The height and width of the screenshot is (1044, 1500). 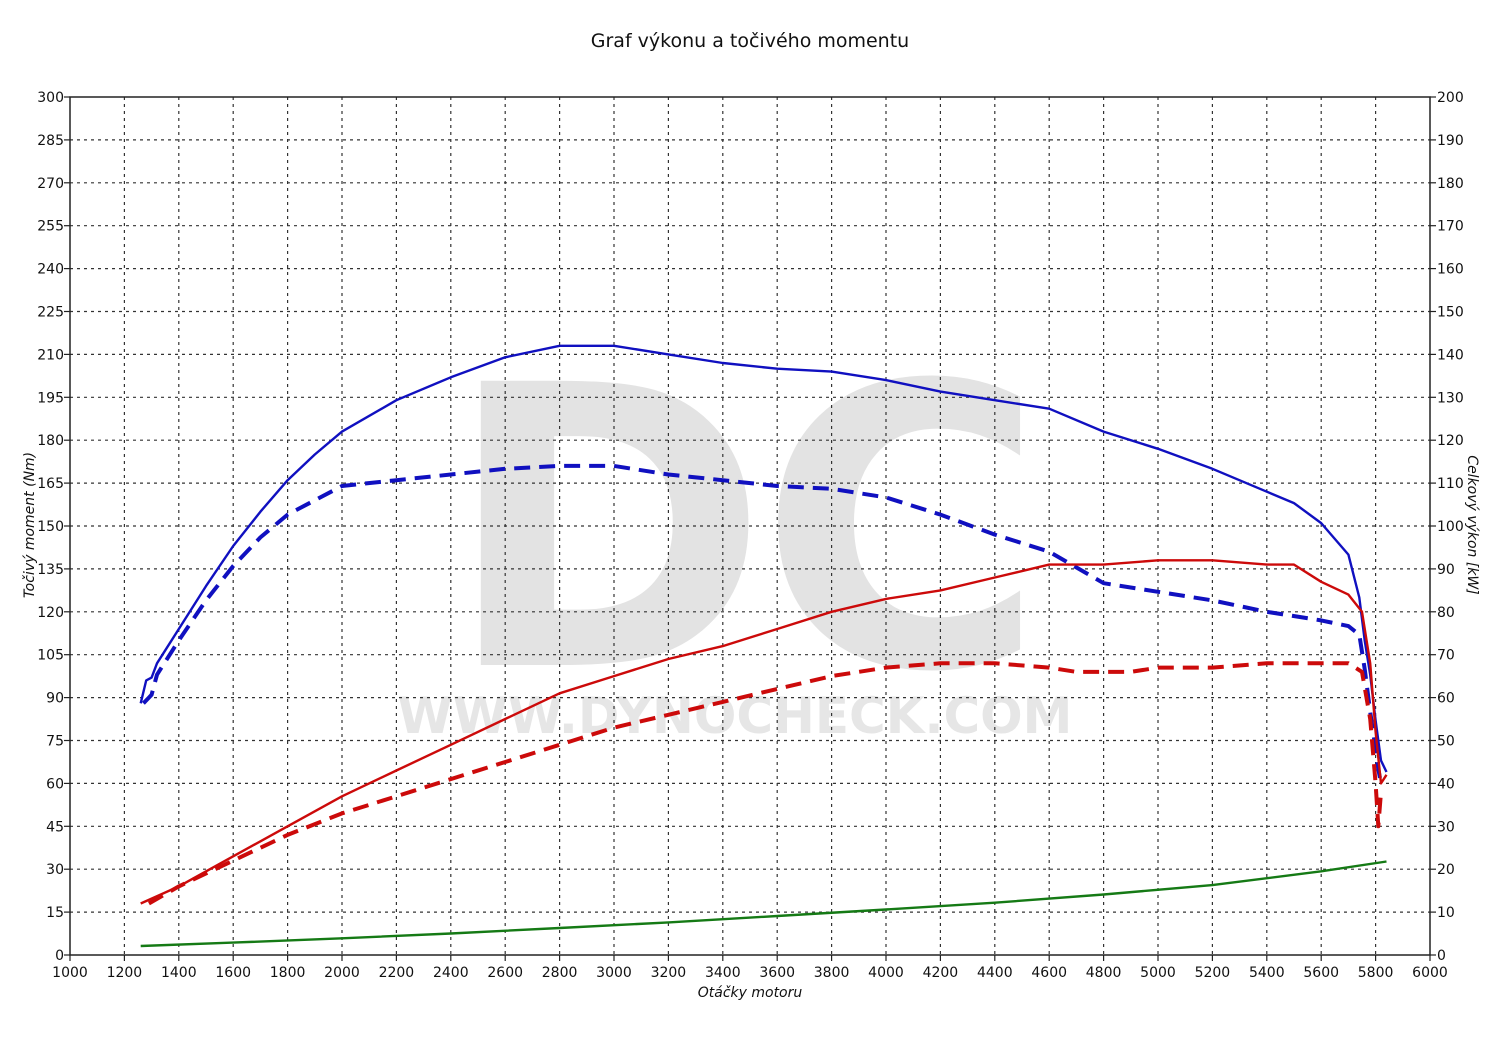 I want to click on x-tick-label: 4600, so click(x=1049, y=973).